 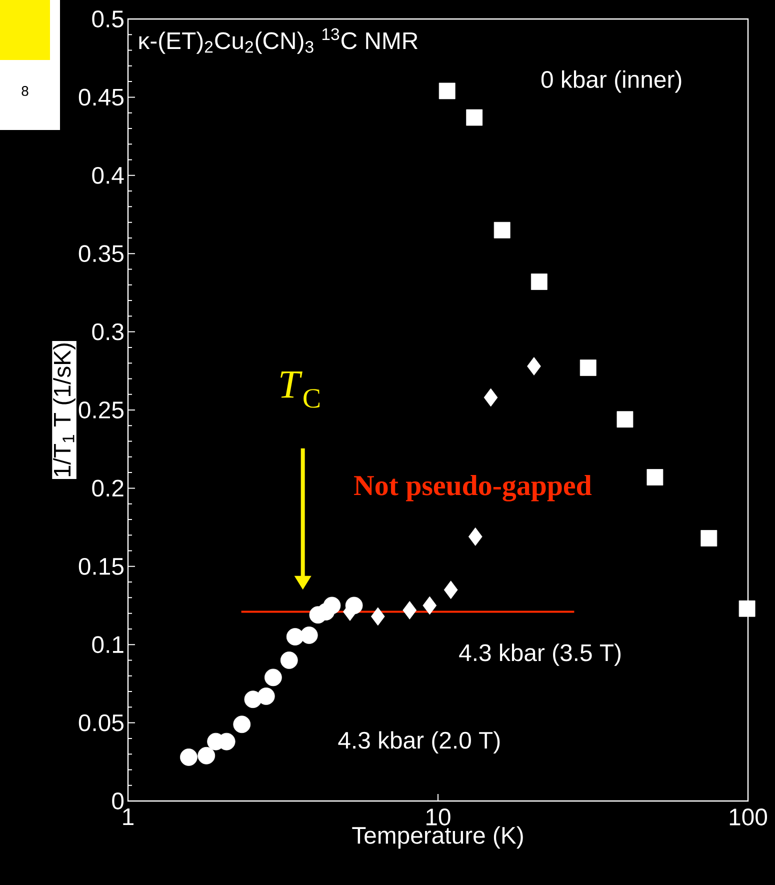 What do you see at coordinates (25, 91) in the screenshot?
I see `text: 8` at bounding box center [25, 91].